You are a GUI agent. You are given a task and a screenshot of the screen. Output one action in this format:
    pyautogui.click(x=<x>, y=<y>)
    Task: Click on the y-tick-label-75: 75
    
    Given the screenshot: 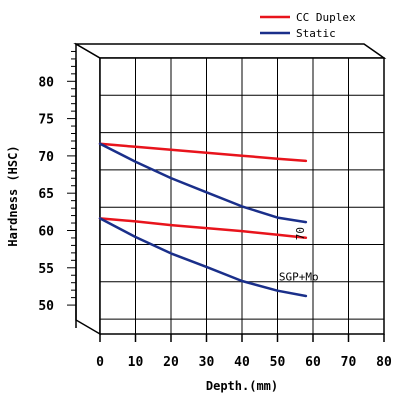 What is the action you would take?
    pyautogui.click(x=46, y=120)
    